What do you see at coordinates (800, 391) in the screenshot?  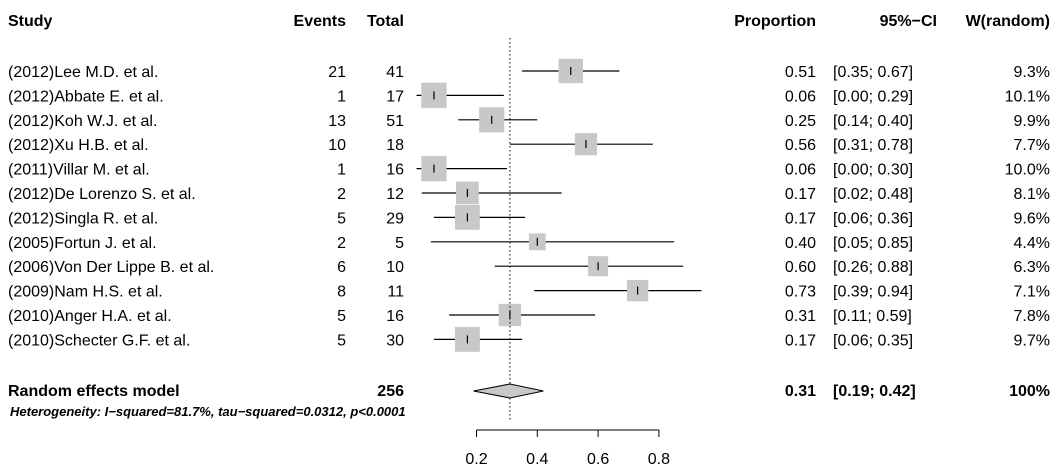 I see `summary-proportion: 0.31` at bounding box center [800, 391].